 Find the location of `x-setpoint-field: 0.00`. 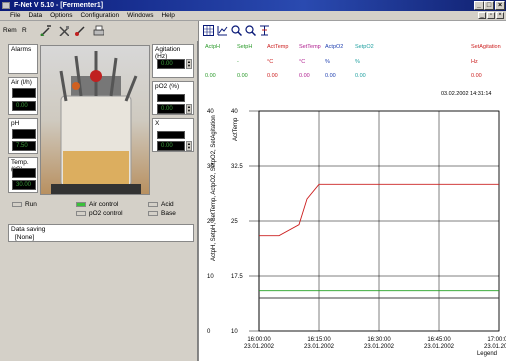

x-setpoint-field: 0.00 is located at coordinates (171, 146).